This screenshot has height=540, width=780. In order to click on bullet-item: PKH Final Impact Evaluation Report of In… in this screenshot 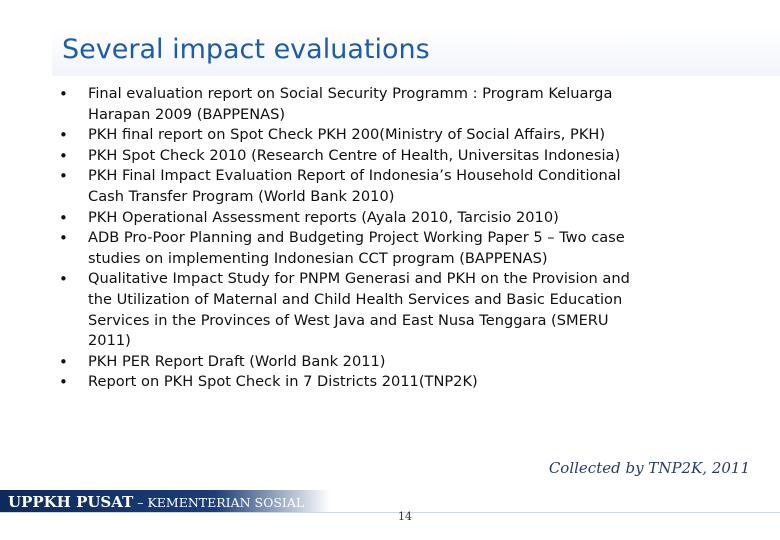, I will do `click(401, 186)`.